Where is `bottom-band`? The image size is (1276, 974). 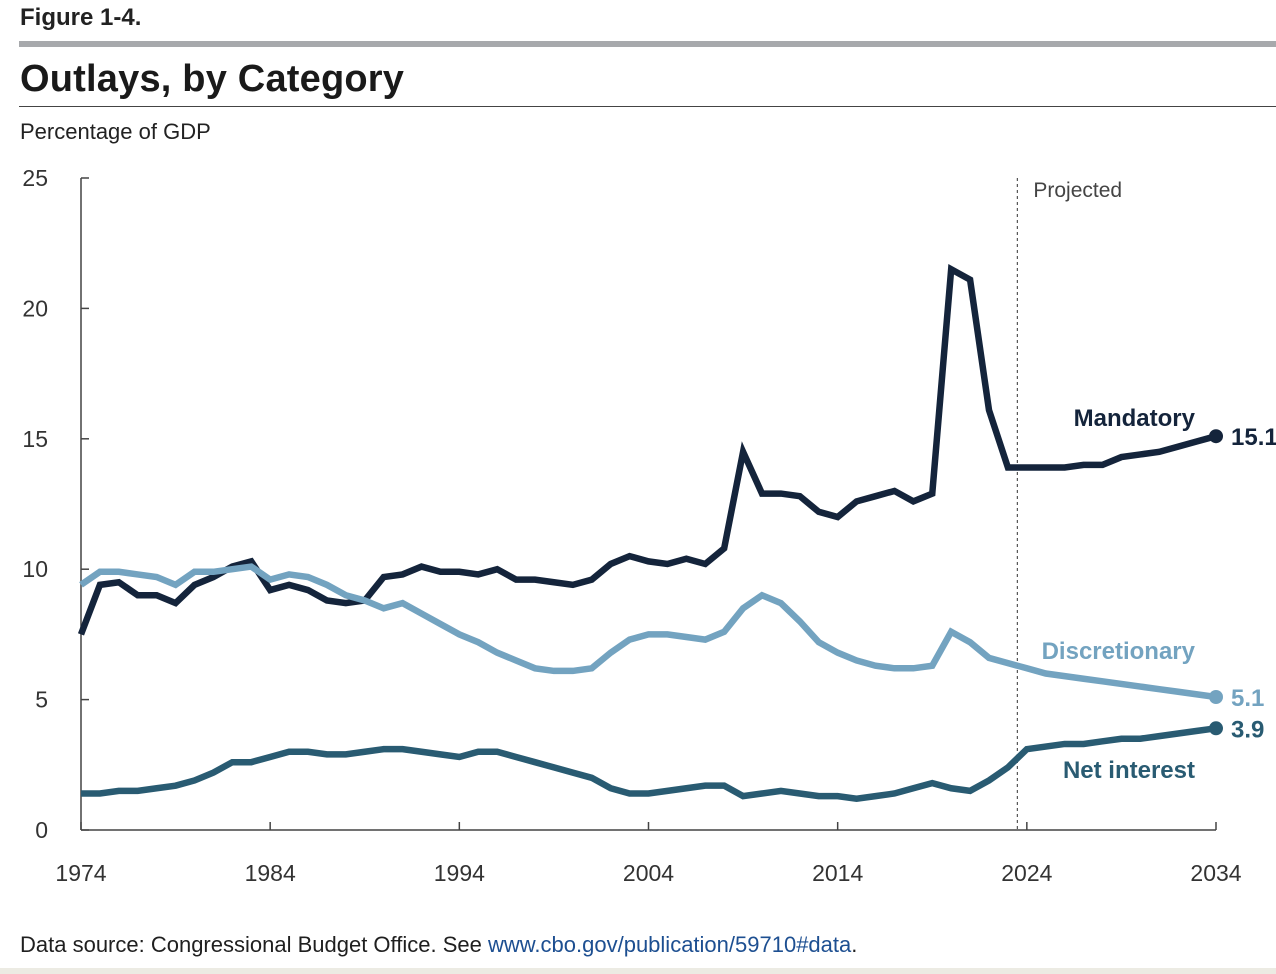 bottom-band is located at coordinates (638, 971).